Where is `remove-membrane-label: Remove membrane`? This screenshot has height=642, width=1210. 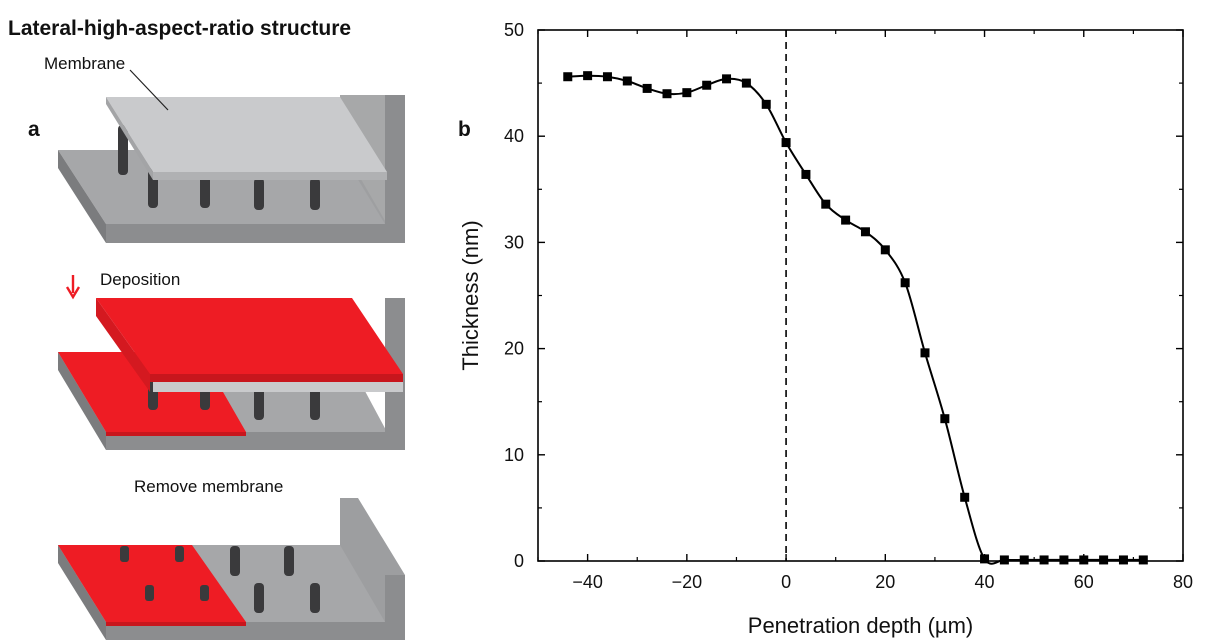
remove-membrane-label: Remove membrane is located at coordinates (208, 486).